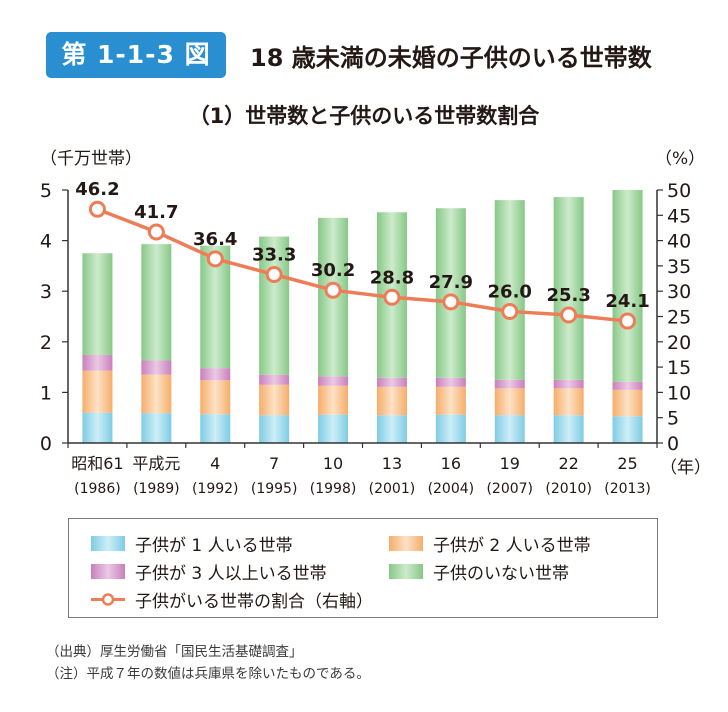 Image resolution: width=728 pixels, height=712 pixels. Describe the element at coordinates (451, 463) in the screenshot. I see `x-tick-label: 16` at that location.